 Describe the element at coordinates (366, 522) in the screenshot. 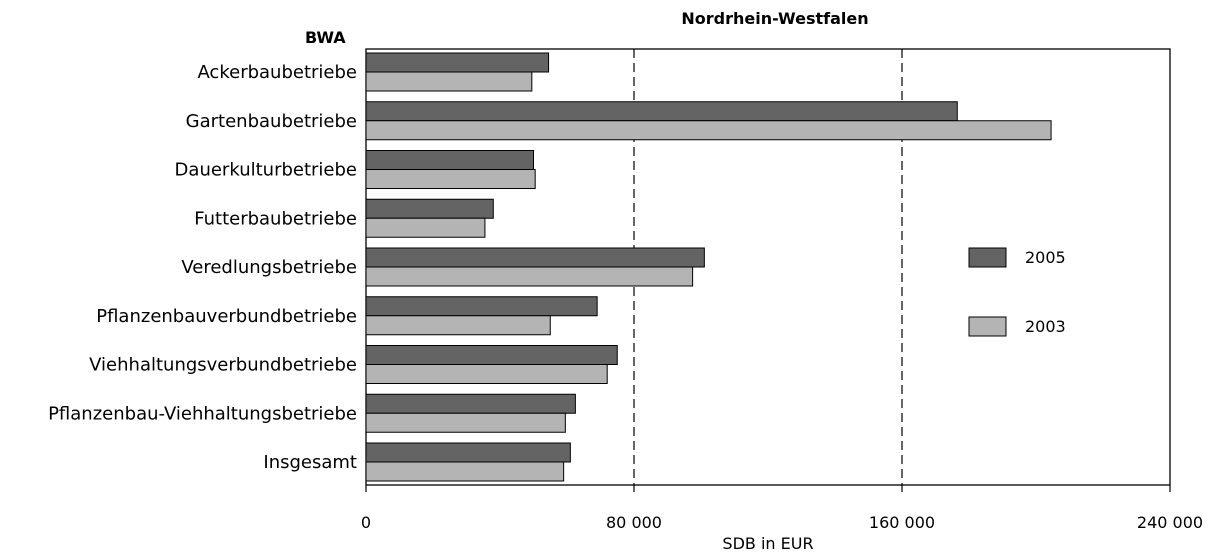

I see `x-tick-label-0: 0` at that location.